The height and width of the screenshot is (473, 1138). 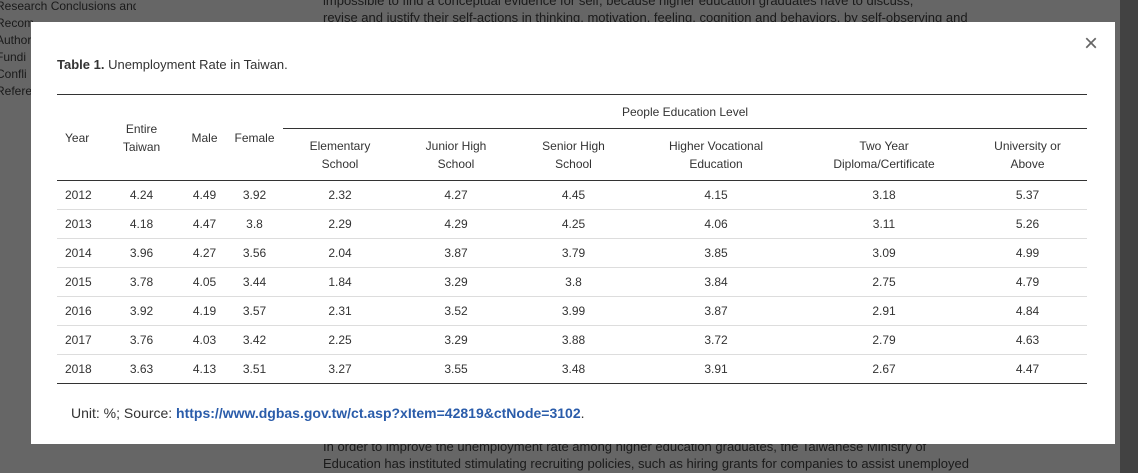 I want to click on column-header: Male, so click(x=204, y=138).